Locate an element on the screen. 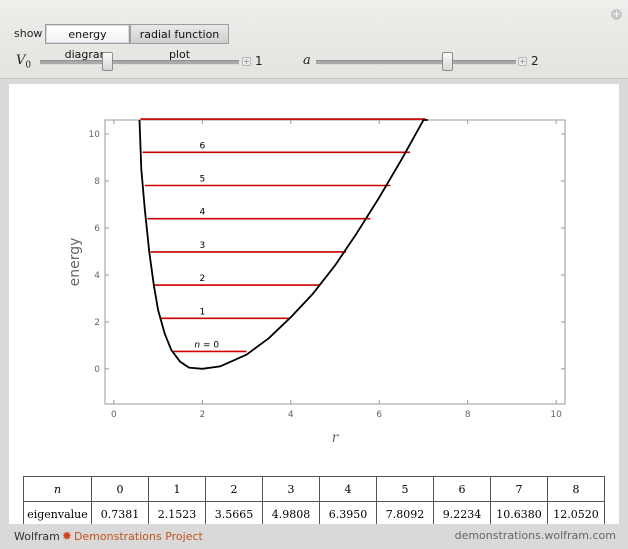 The height and width of the screenshot is (549, 628). table-cell: 3.5665 is located at coordinates (234, 514).